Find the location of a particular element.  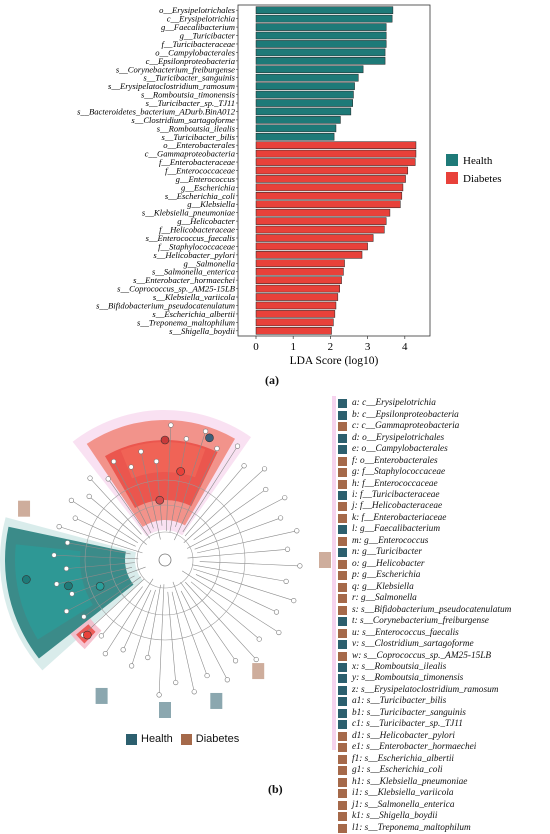

panel-b-label: (b) is located at coordinates (275, 789).